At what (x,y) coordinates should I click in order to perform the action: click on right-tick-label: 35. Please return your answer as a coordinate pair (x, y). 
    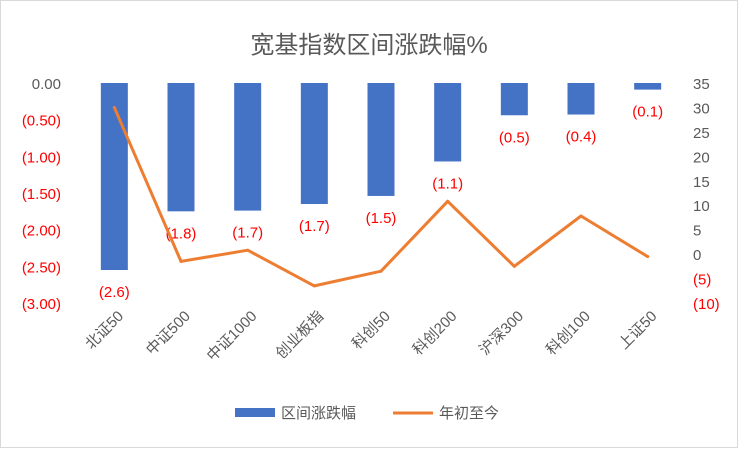
    Looking at the image, I should click on (701, 84).